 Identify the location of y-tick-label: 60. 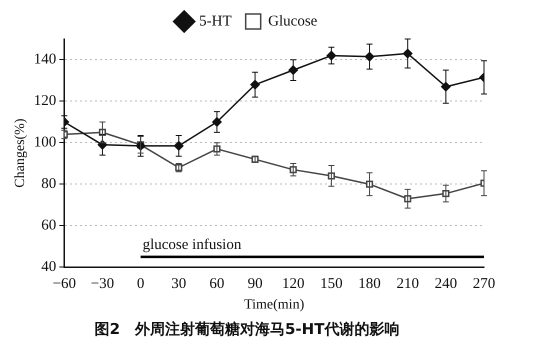
(48, 226).